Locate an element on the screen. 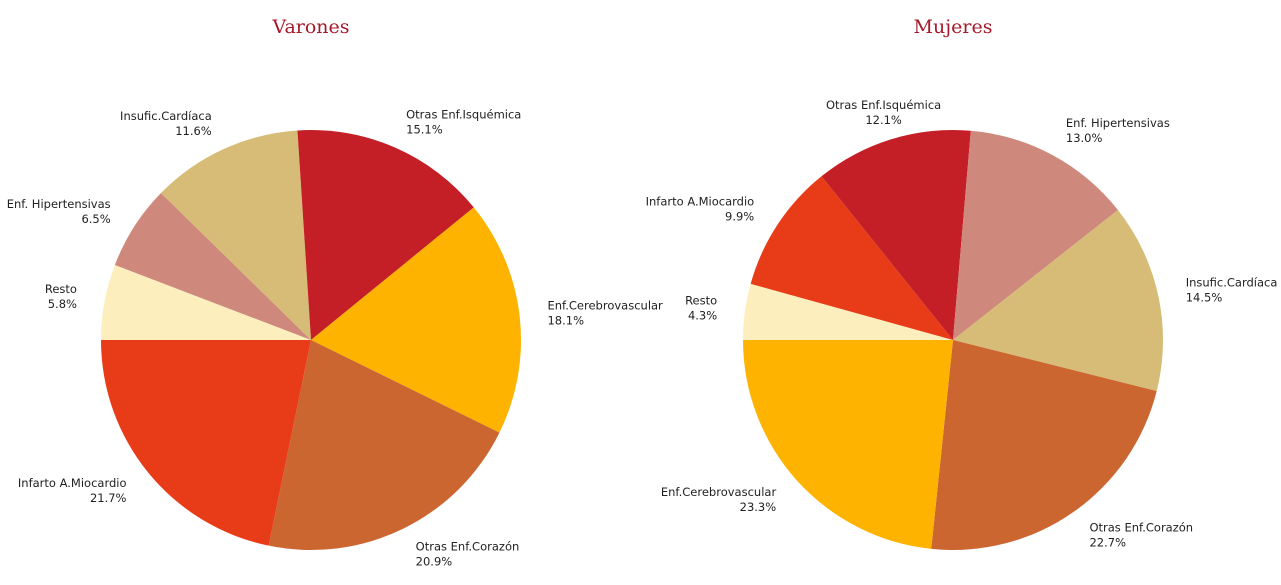 The height and width of the screenshot is (585, 1281). slice-value-label: 9.9% is located at coordinates (739, 217).